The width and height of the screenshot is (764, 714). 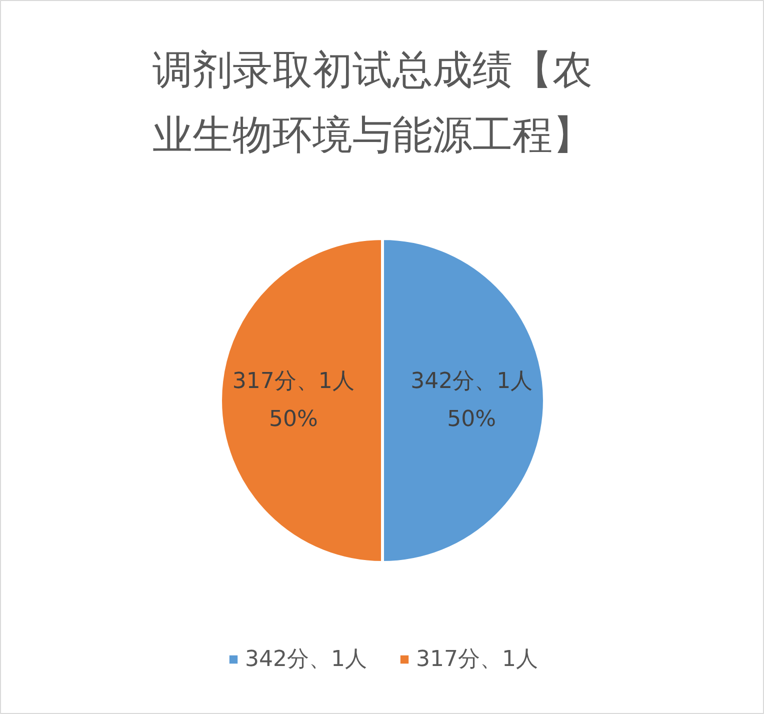 What do you see at coordinates (477, 660) in the screenshot?
I see `legend-label: 317分、1人` at bounding box center [477, 660].